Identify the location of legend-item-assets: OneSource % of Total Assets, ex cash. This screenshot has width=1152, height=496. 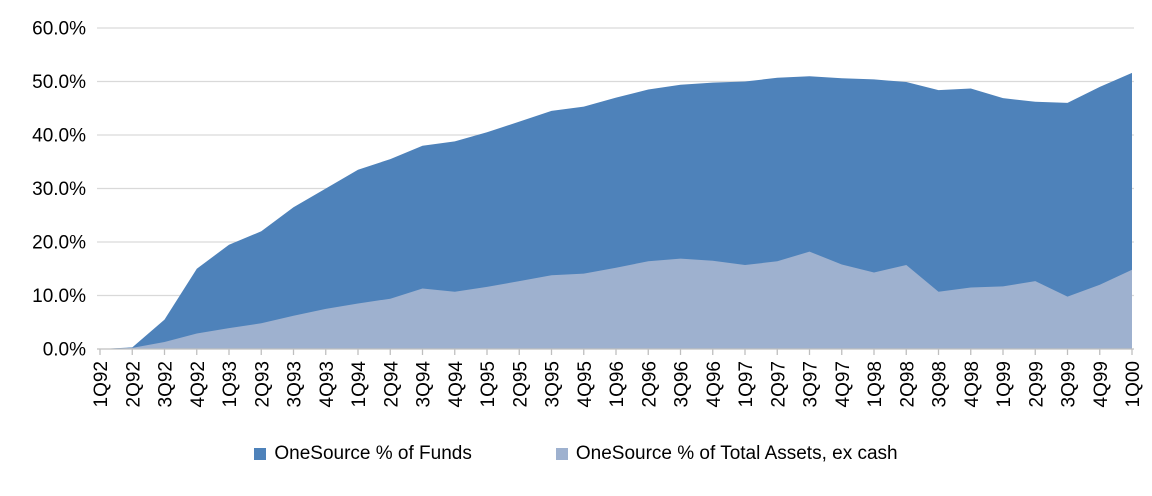
(726, 454).